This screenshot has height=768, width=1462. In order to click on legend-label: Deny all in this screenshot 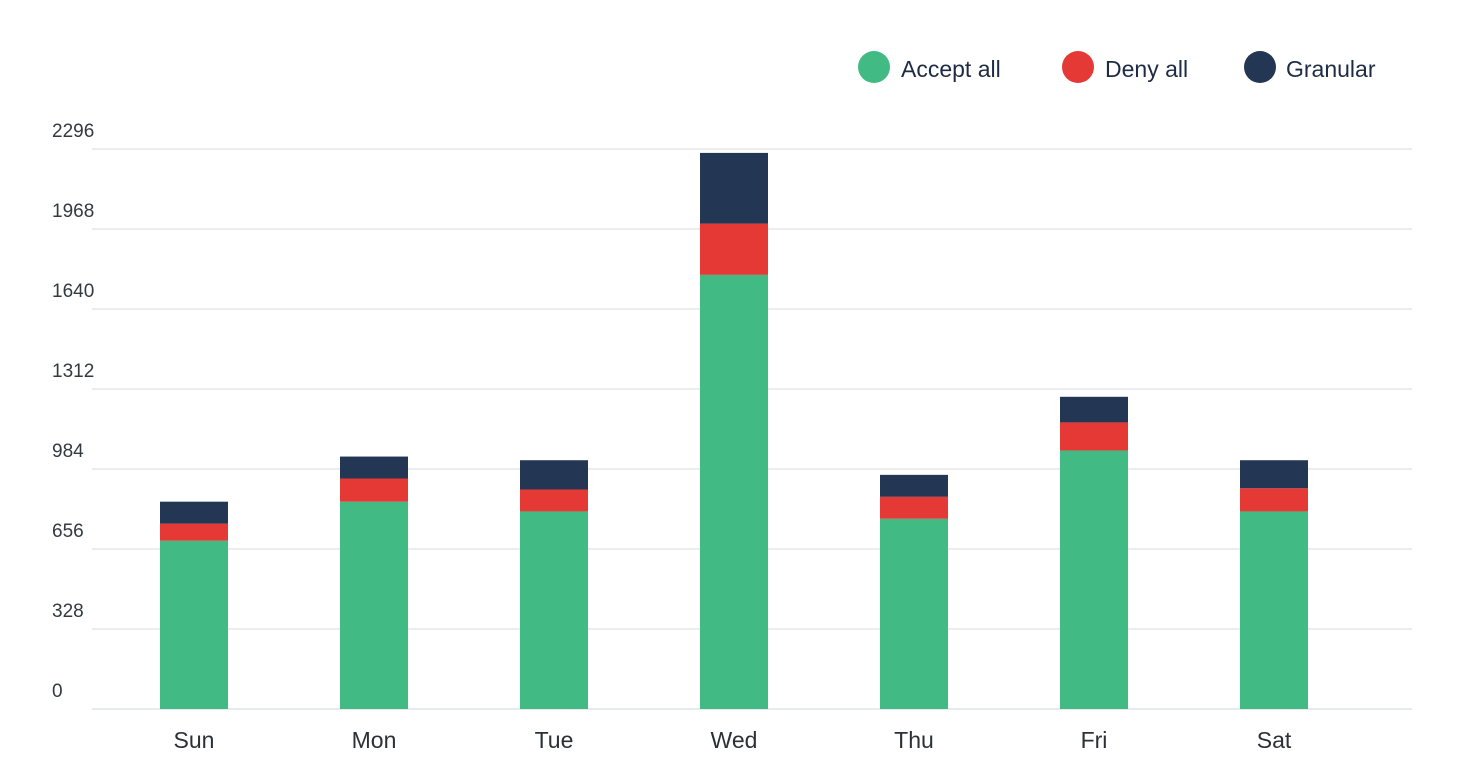, I will do `click(1146, 69)`.